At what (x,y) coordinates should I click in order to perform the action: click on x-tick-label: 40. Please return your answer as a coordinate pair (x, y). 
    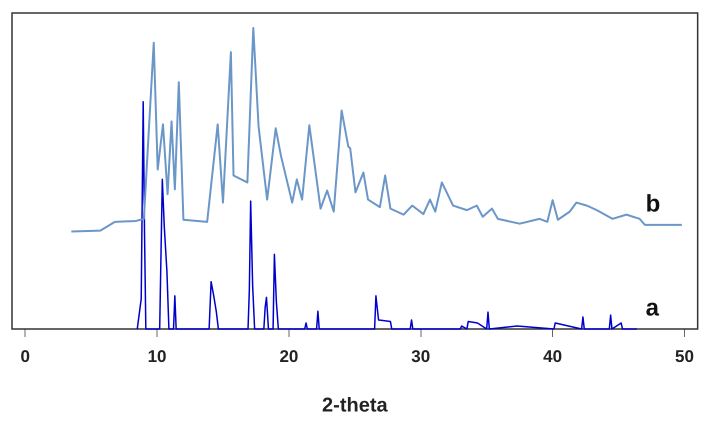
    Looking at the image, I should click on (552, 356).